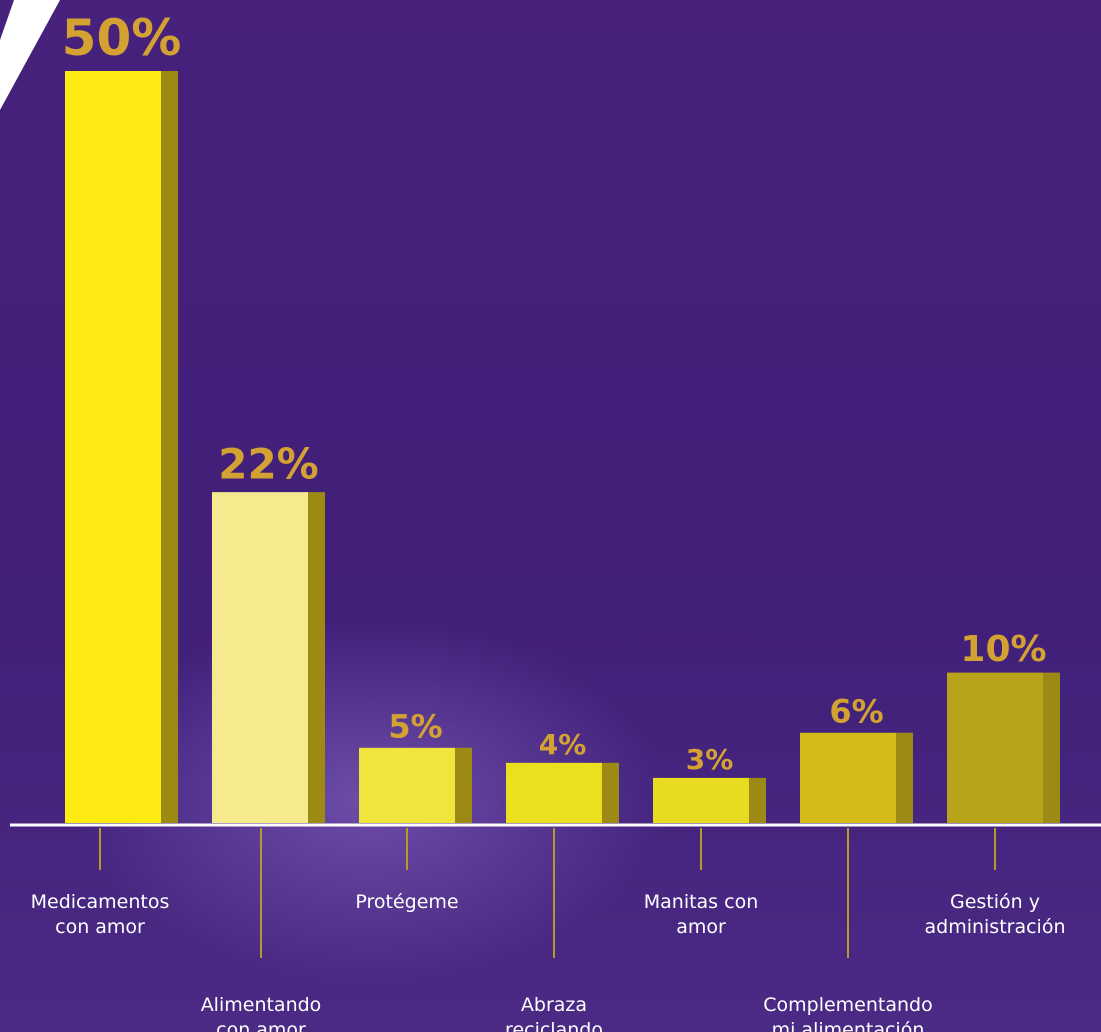  Describe the element at coordinates (701, 927) in the screenshot. I see `category-label-5-line-2: amor` at that location.